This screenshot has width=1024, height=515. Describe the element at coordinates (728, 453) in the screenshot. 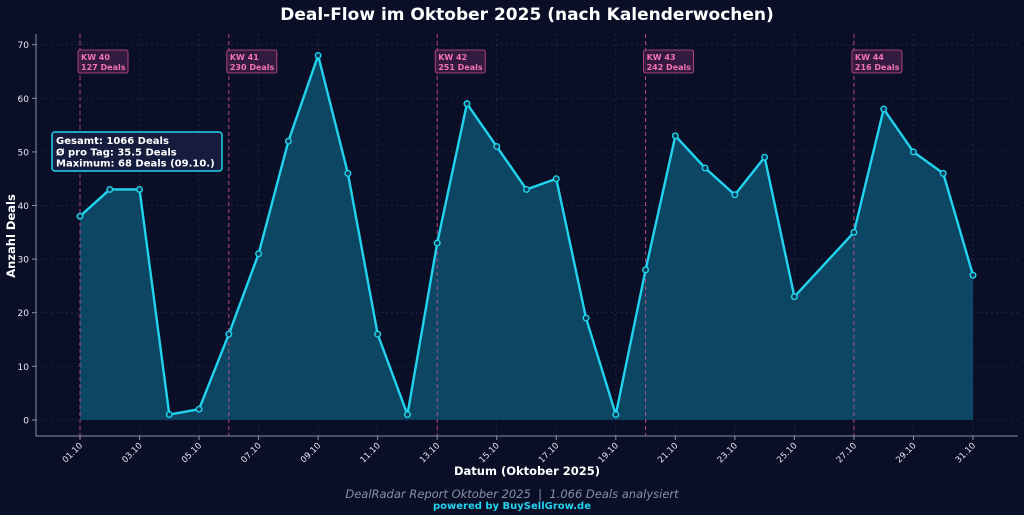

I see `x-tick-label: 23.10` at that location.